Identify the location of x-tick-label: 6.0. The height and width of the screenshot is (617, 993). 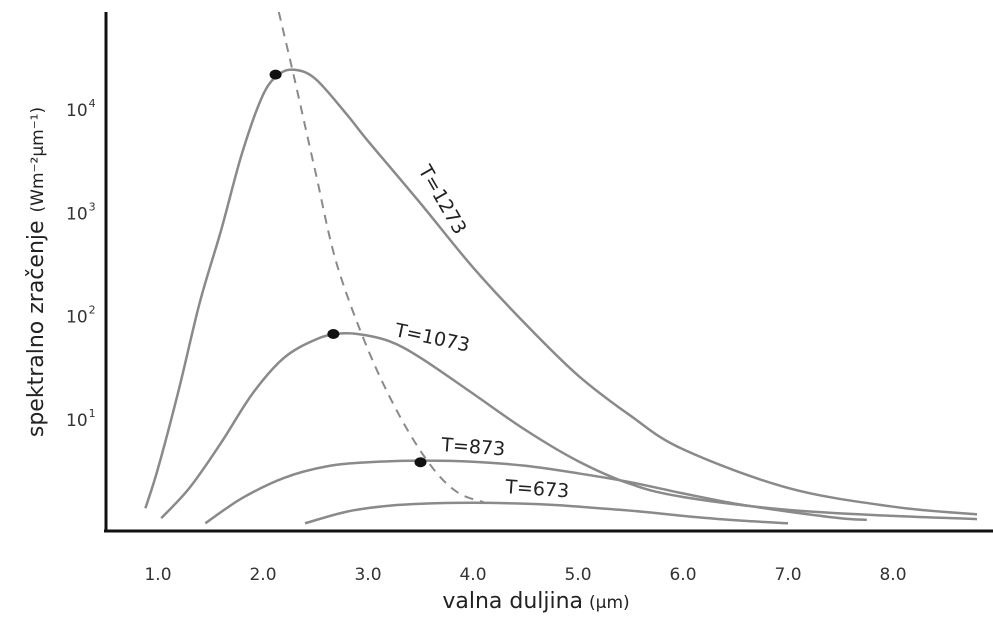
(682, 575).